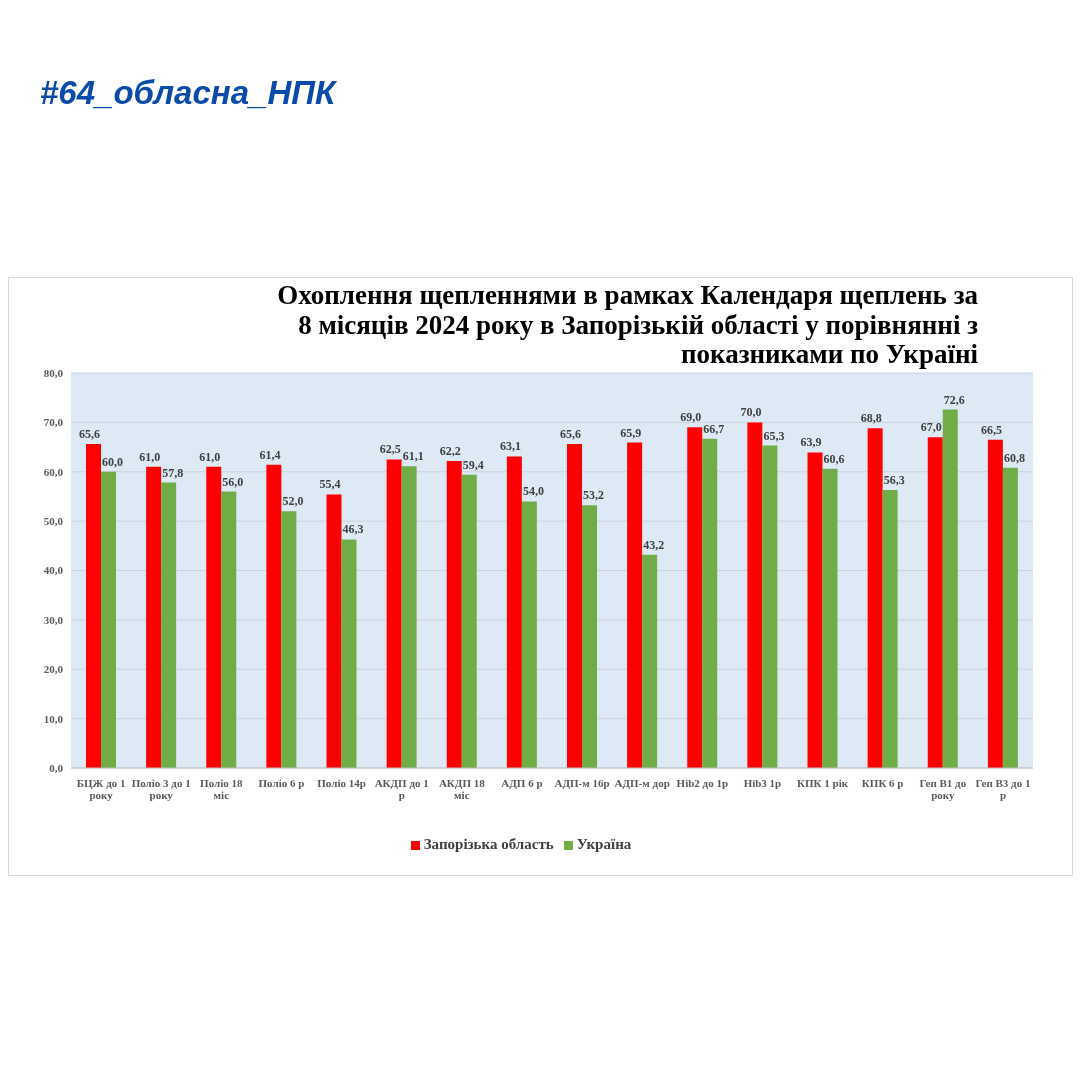 This screenshot has width=1080, height=1080. I want to click on x-tick-label: Геп В1 до року, so click(943, 789).